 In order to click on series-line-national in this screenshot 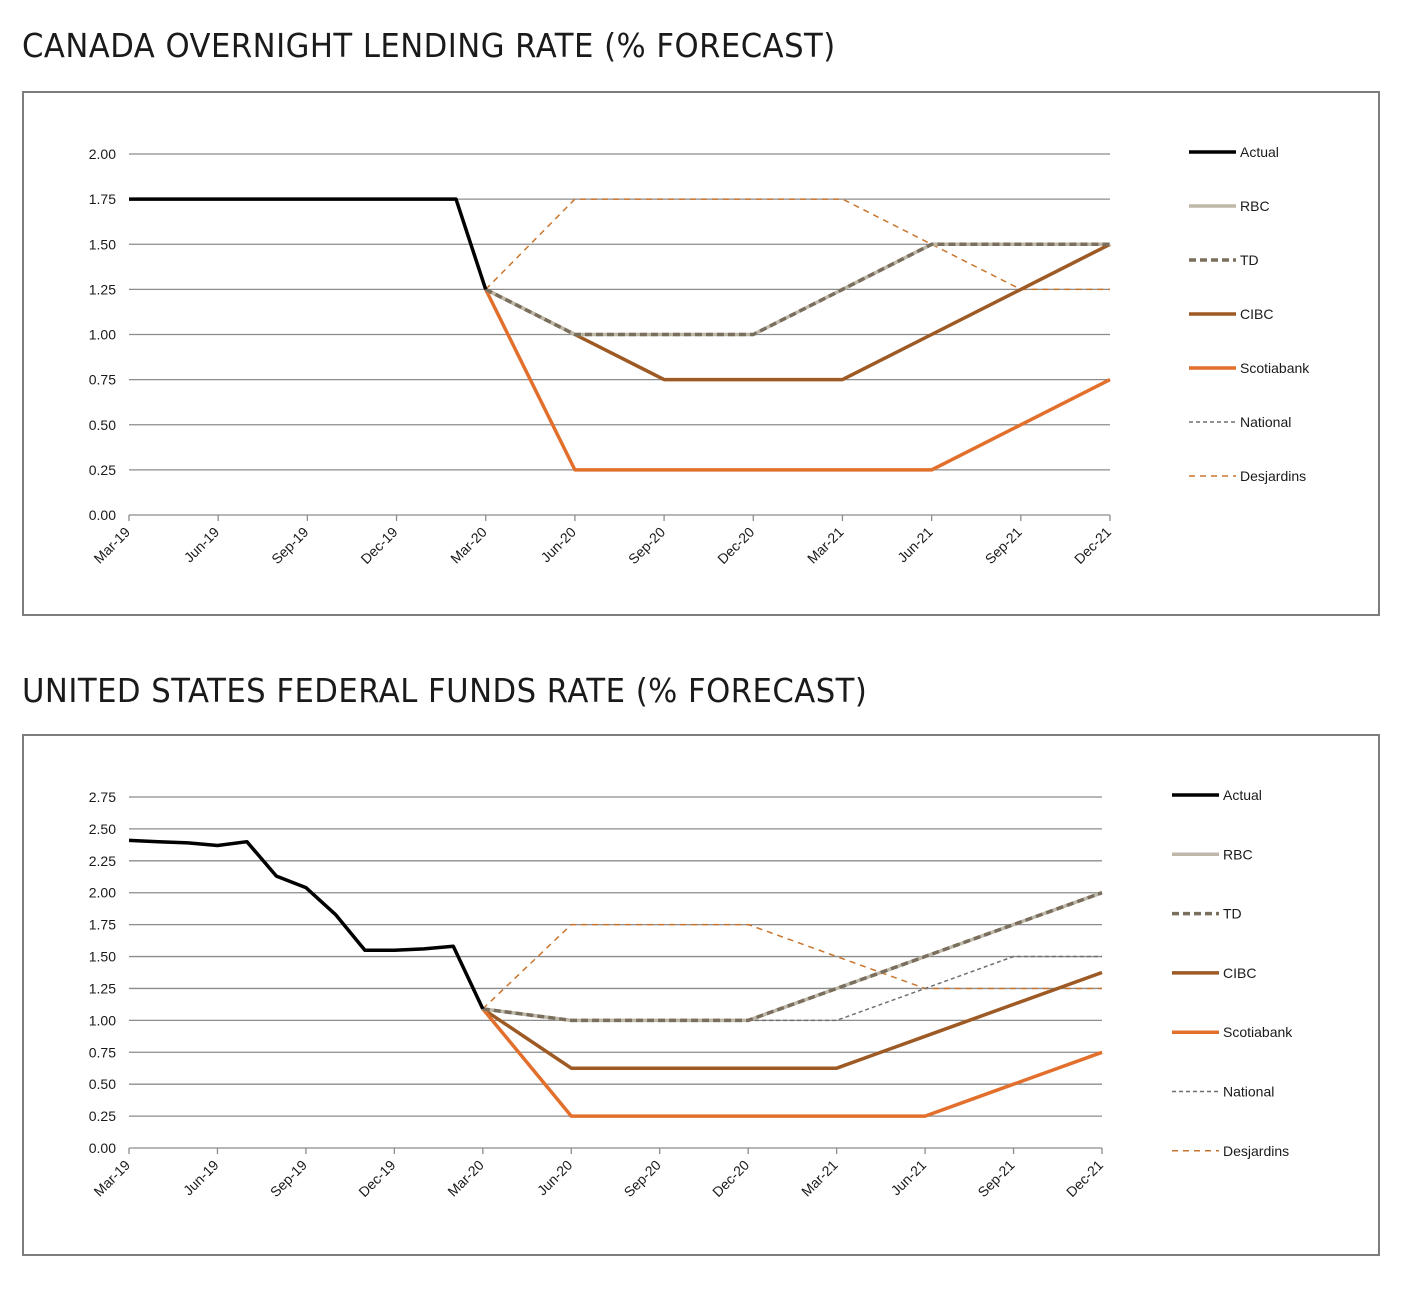, I will do `click(792, 988)`.